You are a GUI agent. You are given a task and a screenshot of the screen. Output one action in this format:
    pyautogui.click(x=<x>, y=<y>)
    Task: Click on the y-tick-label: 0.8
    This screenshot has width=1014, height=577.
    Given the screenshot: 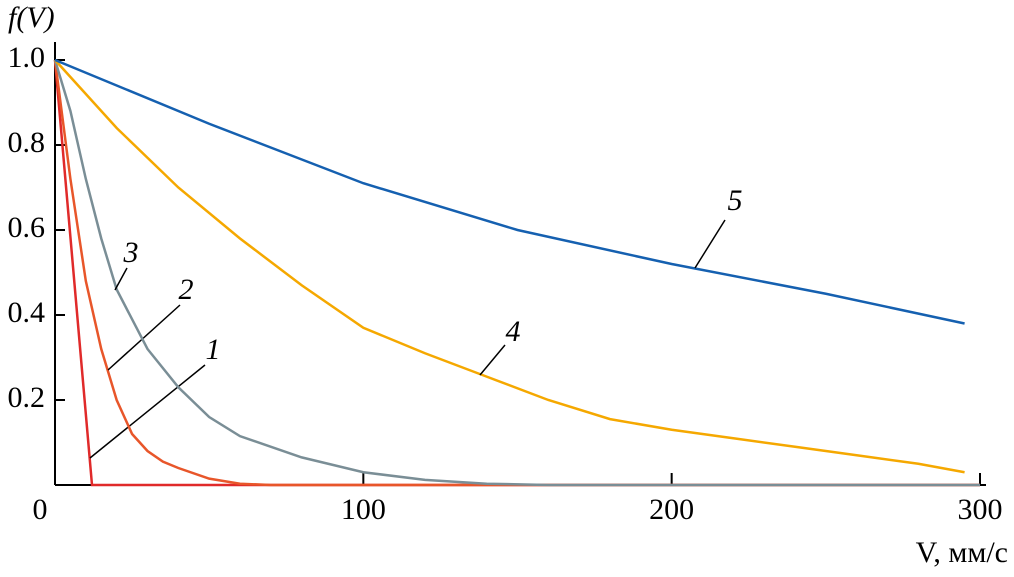 What is the action you would take?
    pyautogui.click(x=27, y=142)
    